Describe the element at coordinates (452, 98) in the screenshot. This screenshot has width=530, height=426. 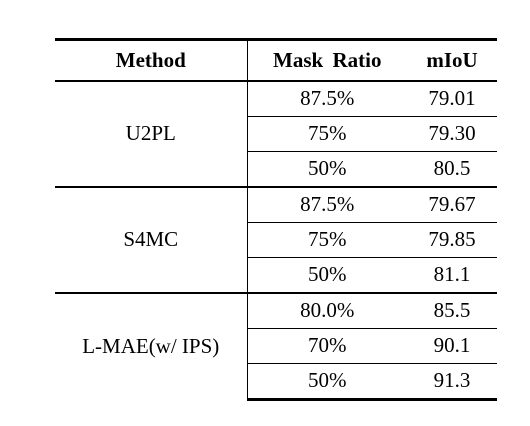
I see `miou-cell: 79.01` at that location.